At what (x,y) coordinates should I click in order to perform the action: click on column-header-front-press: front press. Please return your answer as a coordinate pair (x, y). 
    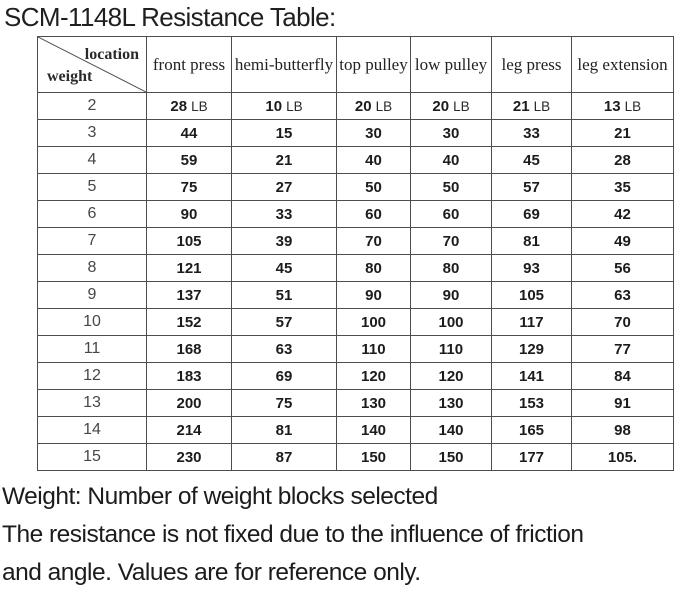
    Looking at the image, I should click on (189, 64).